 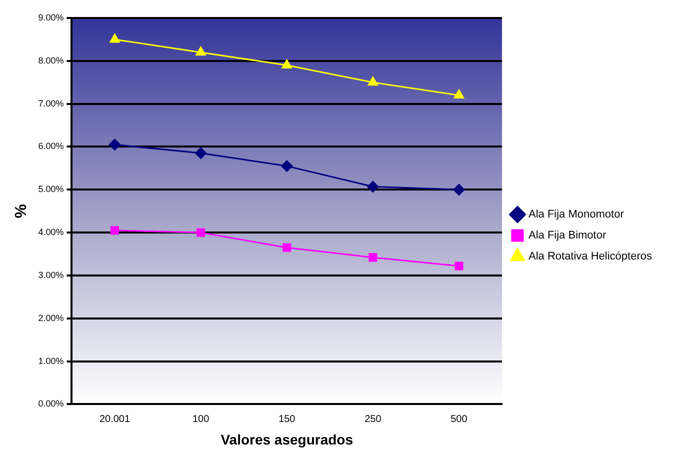 I want to click on legend-label: Ala Fija Bimotor, so click(x=567, y=236).